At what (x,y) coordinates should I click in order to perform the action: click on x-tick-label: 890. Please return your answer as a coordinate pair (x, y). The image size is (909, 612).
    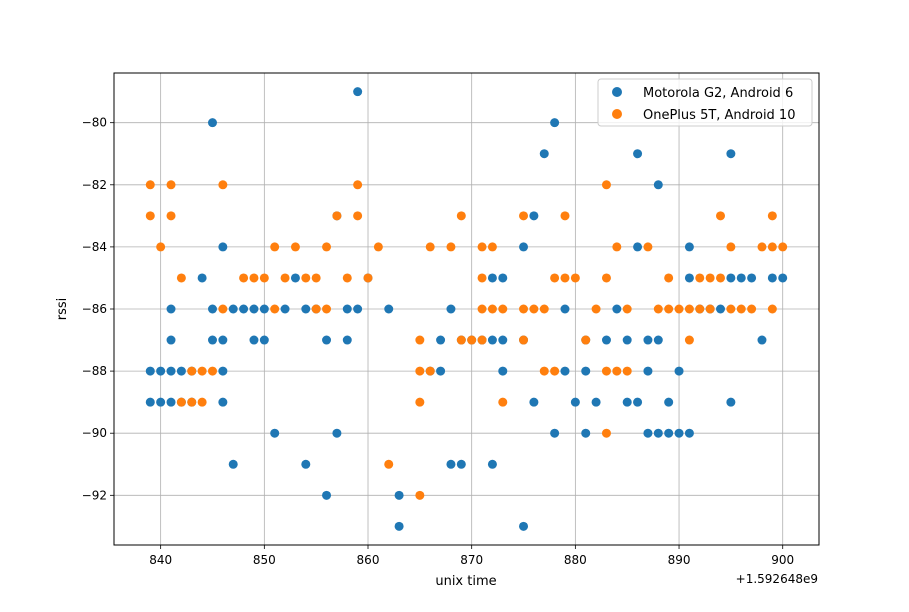
    Looking at the image, I should click on (679, 560).